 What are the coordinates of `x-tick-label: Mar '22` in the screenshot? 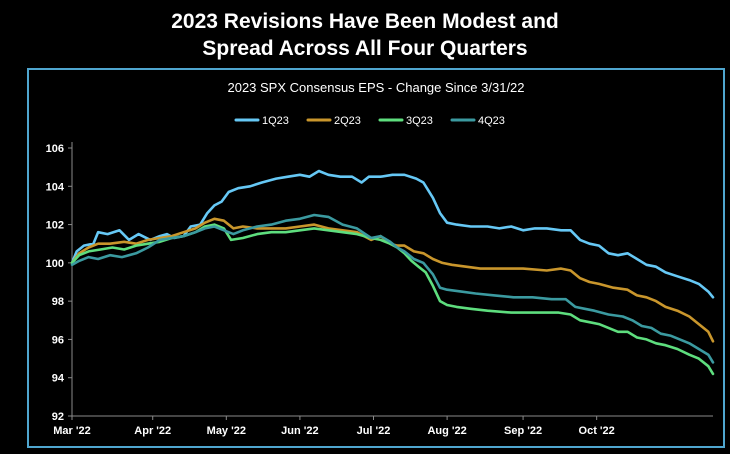 It's located at (71, 431).